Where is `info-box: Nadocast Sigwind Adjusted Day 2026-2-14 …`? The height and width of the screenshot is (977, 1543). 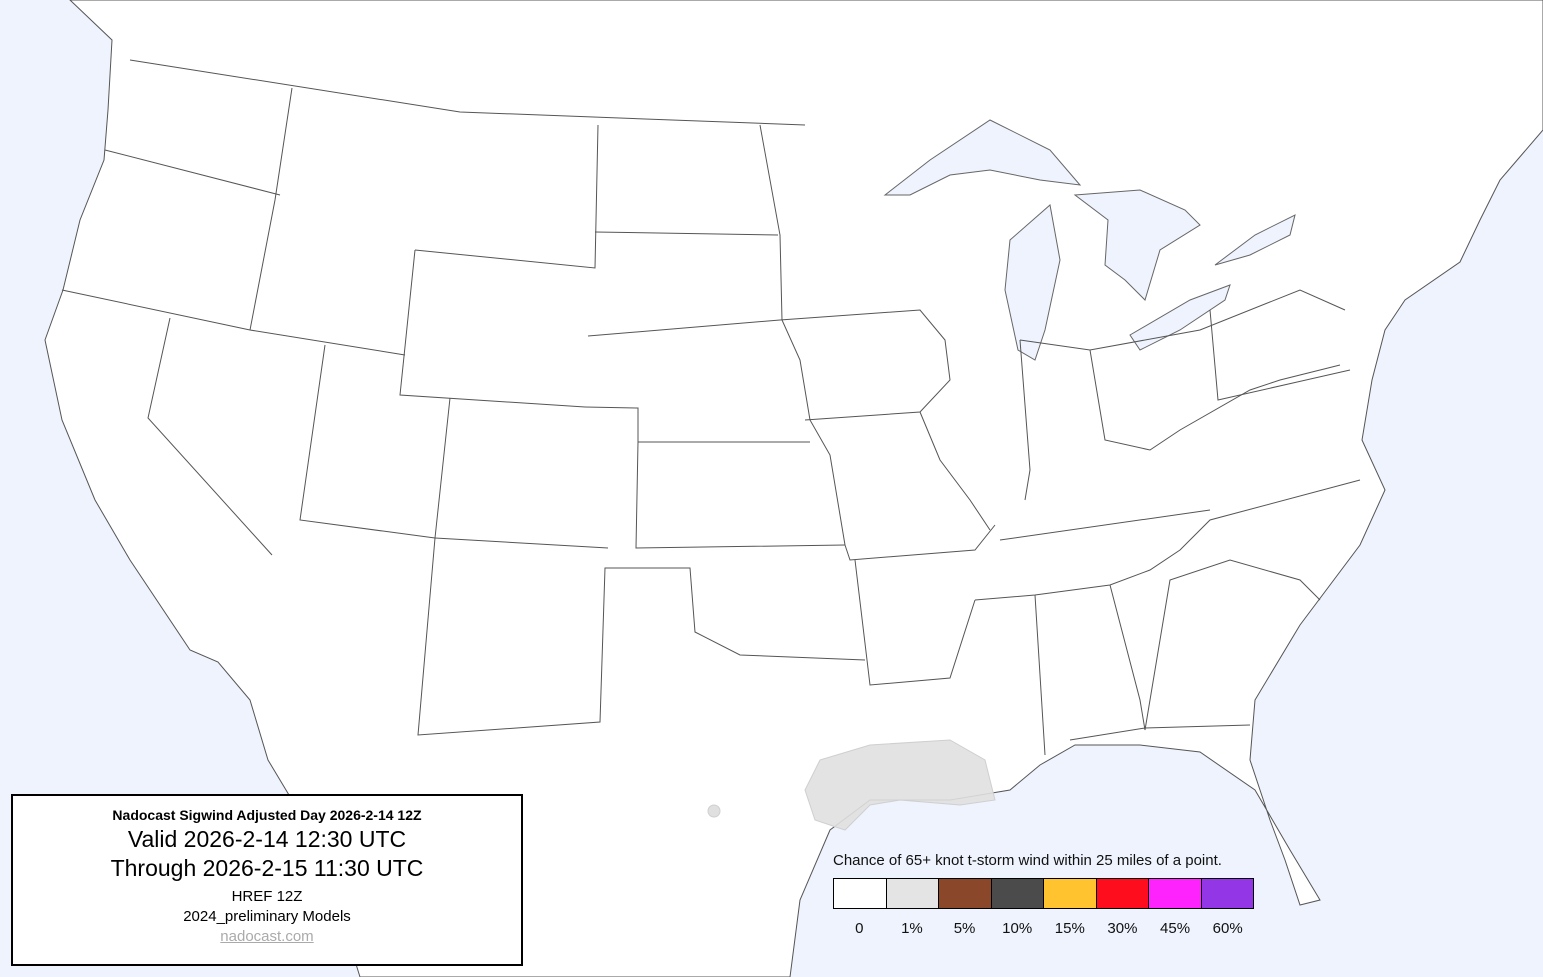 info-box: Nadocast Sigwind Adjusted Day 2026-2-14 … is located at coordinates (267, 880).